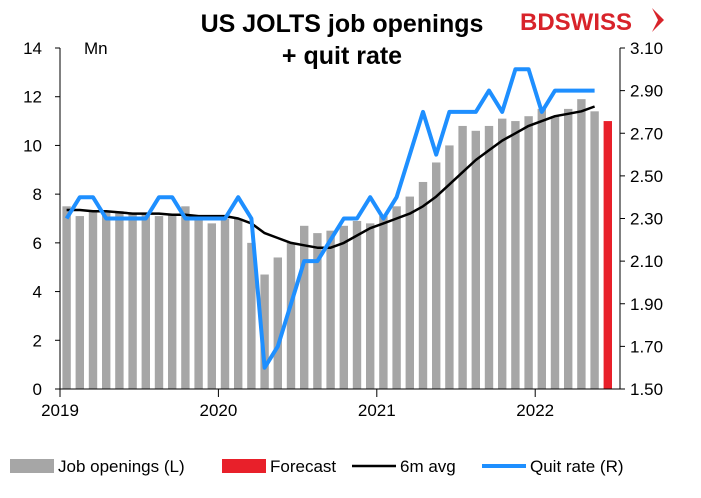 The width and height of the screenshot is (701, 498). Describe the element at coordinates (244, 466) in the screenshot. I see `legend-forecast-swatch` at that location.